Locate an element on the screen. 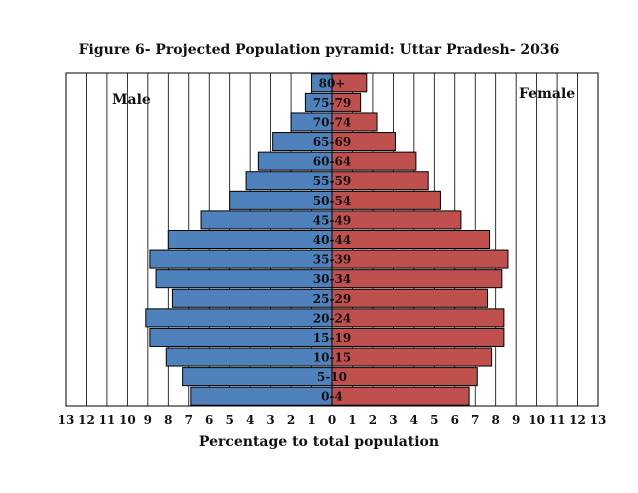 The height and width of the screenshot is (493, 638). category-label: 55-59 is located at coordinates (332, 181).